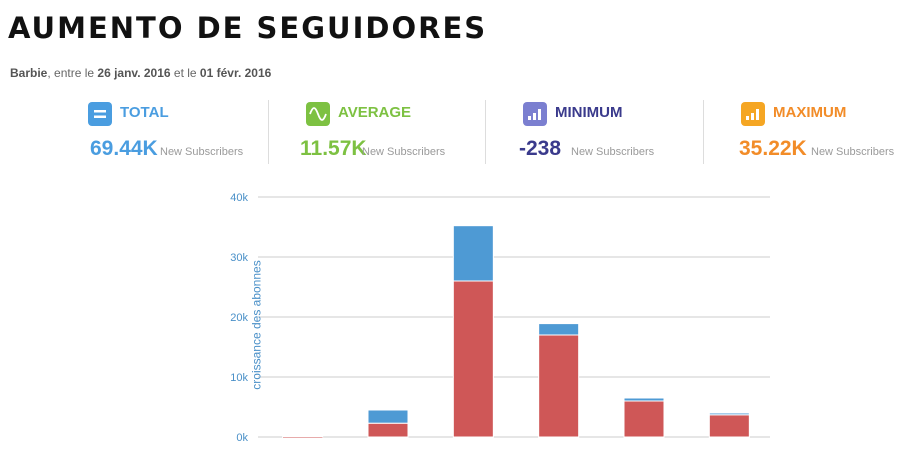  What do you see at coordinates (72, 73) in the screenshot?
I see `subtitle-between-text: , entre le` at bounding box center [72, 73].